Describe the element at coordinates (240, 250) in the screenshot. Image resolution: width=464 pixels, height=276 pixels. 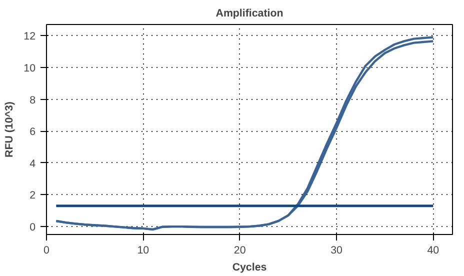
I see `x-tick-label: 20` at that location.